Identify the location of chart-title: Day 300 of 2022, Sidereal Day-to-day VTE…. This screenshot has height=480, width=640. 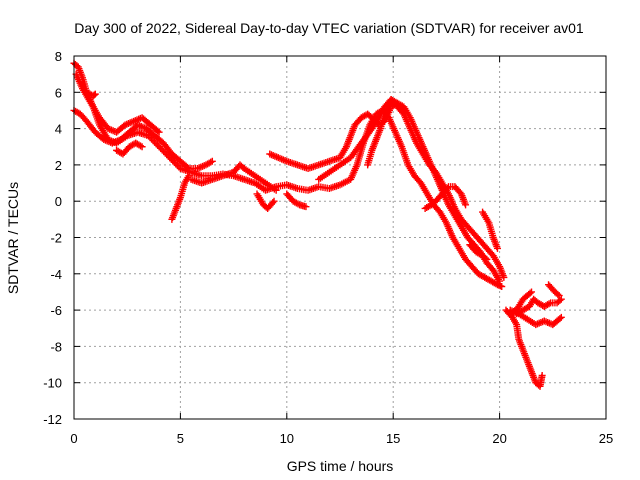
(329, 28).